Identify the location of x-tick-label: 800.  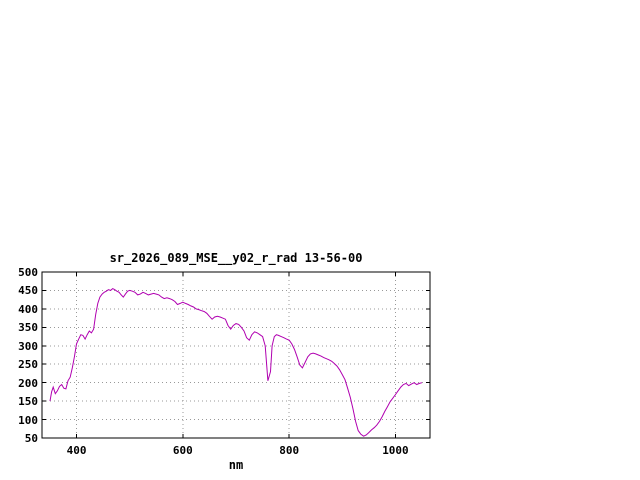
(289, 450).